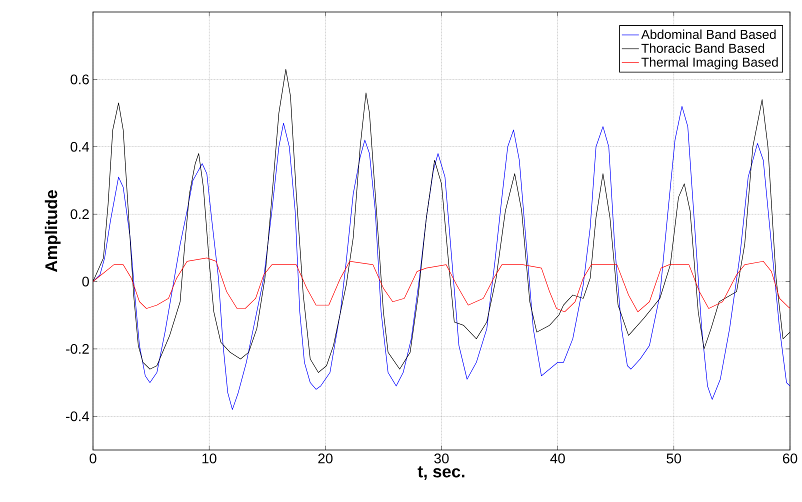 This screenshot has height=502, width=802. What do you see at coordinates (702, 48) in the screenshot?
I see `legend-label: Thoracic Band Based` at bounding box center [702, 48].